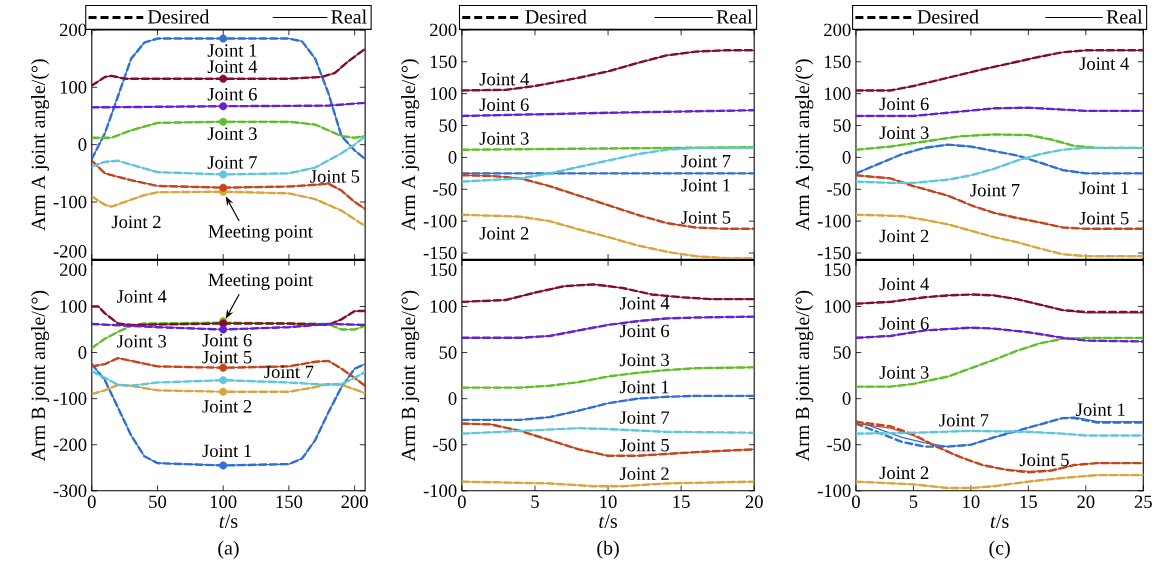  Describe the element at coordinates (837, 62) in the screenshot. I see `y-tick-label: 150` at that location.